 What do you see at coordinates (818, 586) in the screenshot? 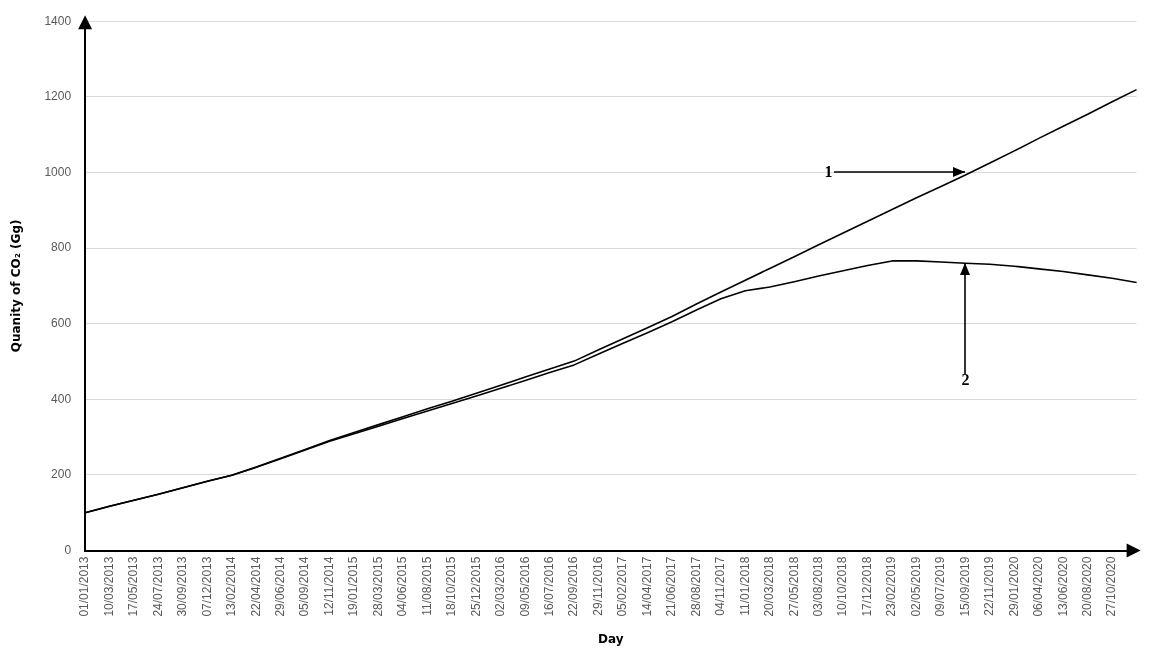
I see `x-tick-label: 03/08/2018` at bounding box center [818, 586].